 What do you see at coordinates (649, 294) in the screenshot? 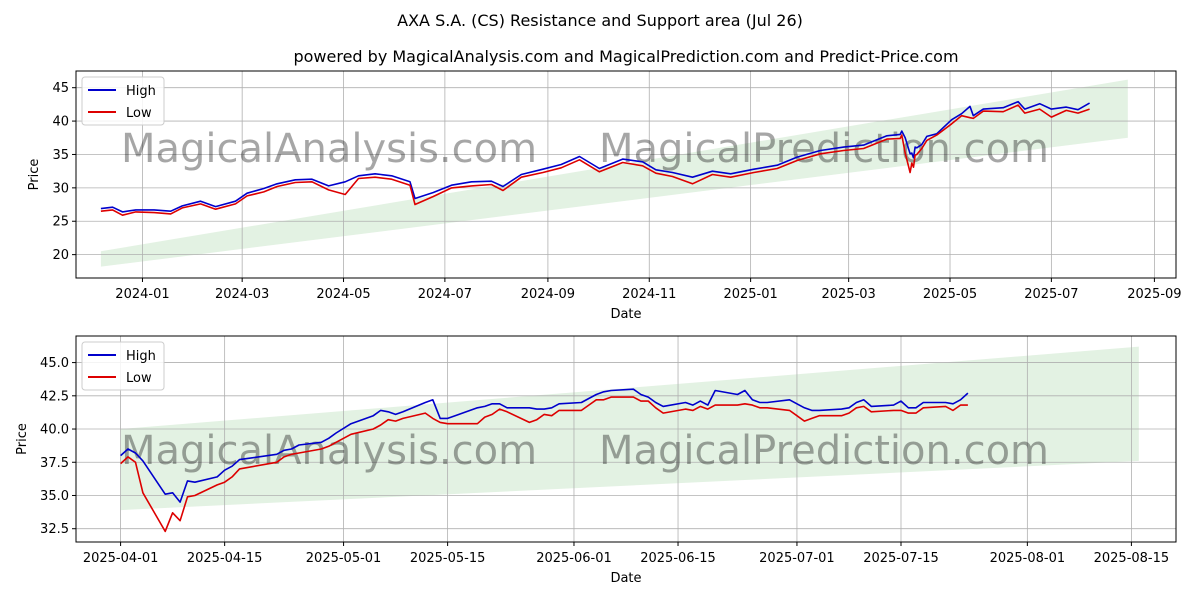
I see `x-tick-label: 2024-11` at bounding box center [649, 294].